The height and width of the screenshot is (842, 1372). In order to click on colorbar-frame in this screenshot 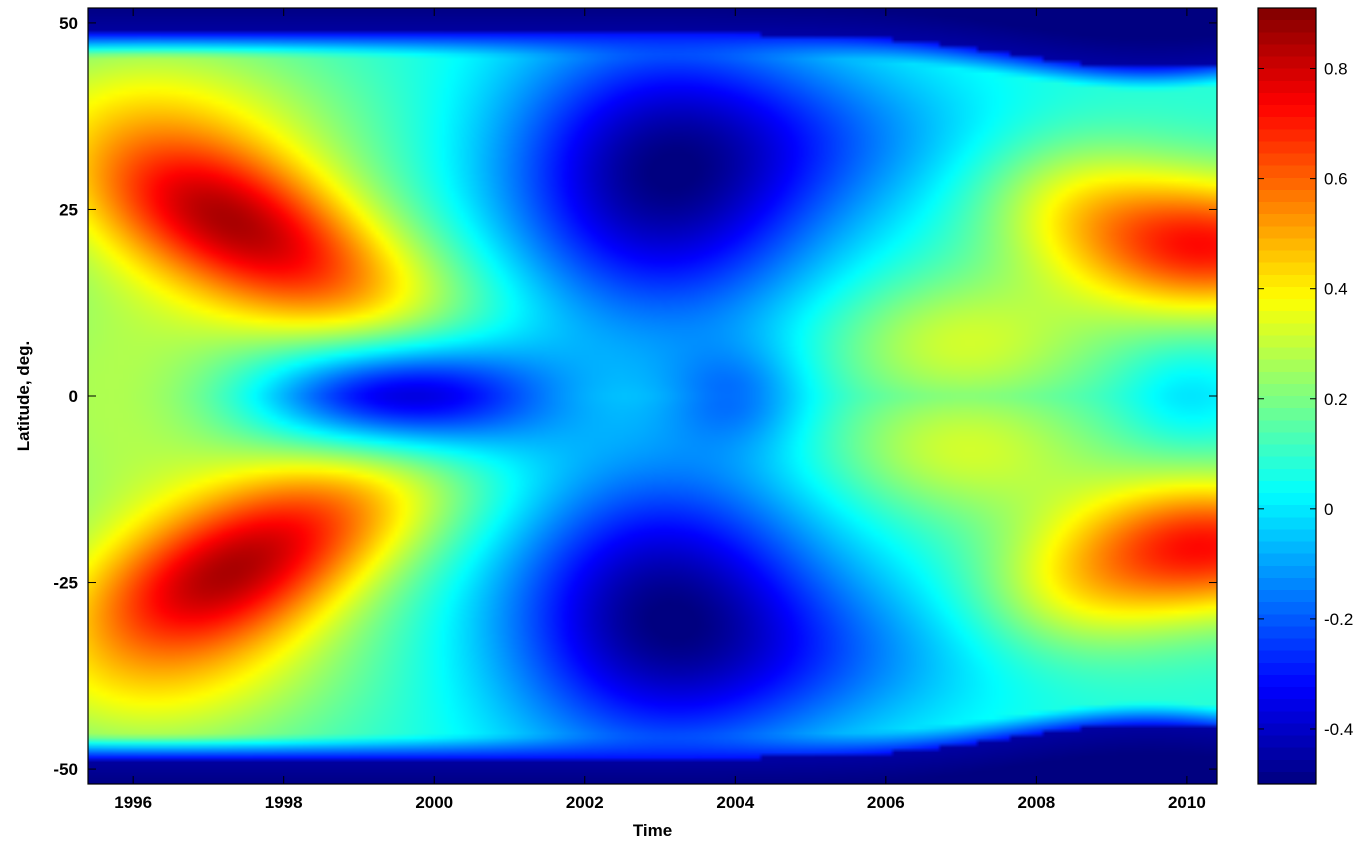, I will do `click(1287, 396)`.